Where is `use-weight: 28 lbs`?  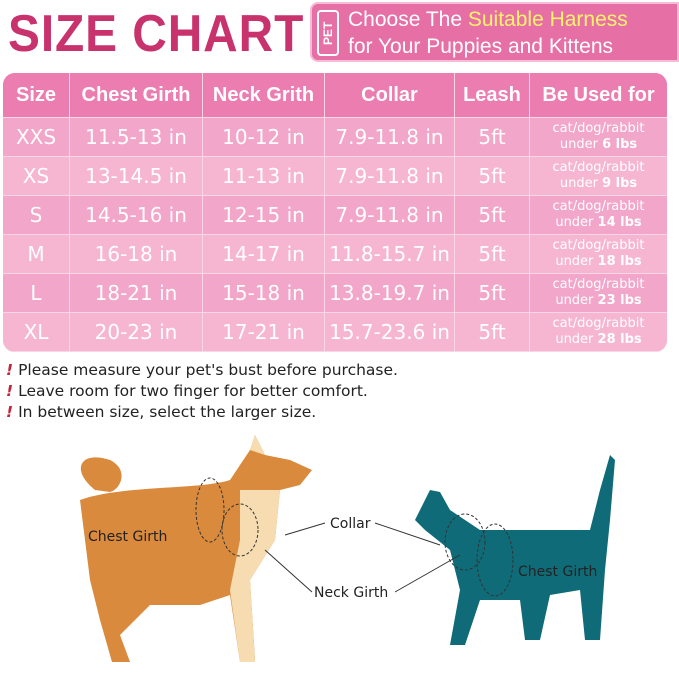 use-weight: 28 lbs is located at coordinates (619, 339).